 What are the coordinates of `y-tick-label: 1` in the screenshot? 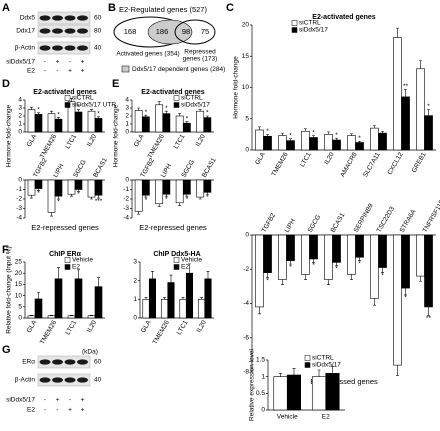 It's located at (135, 299).